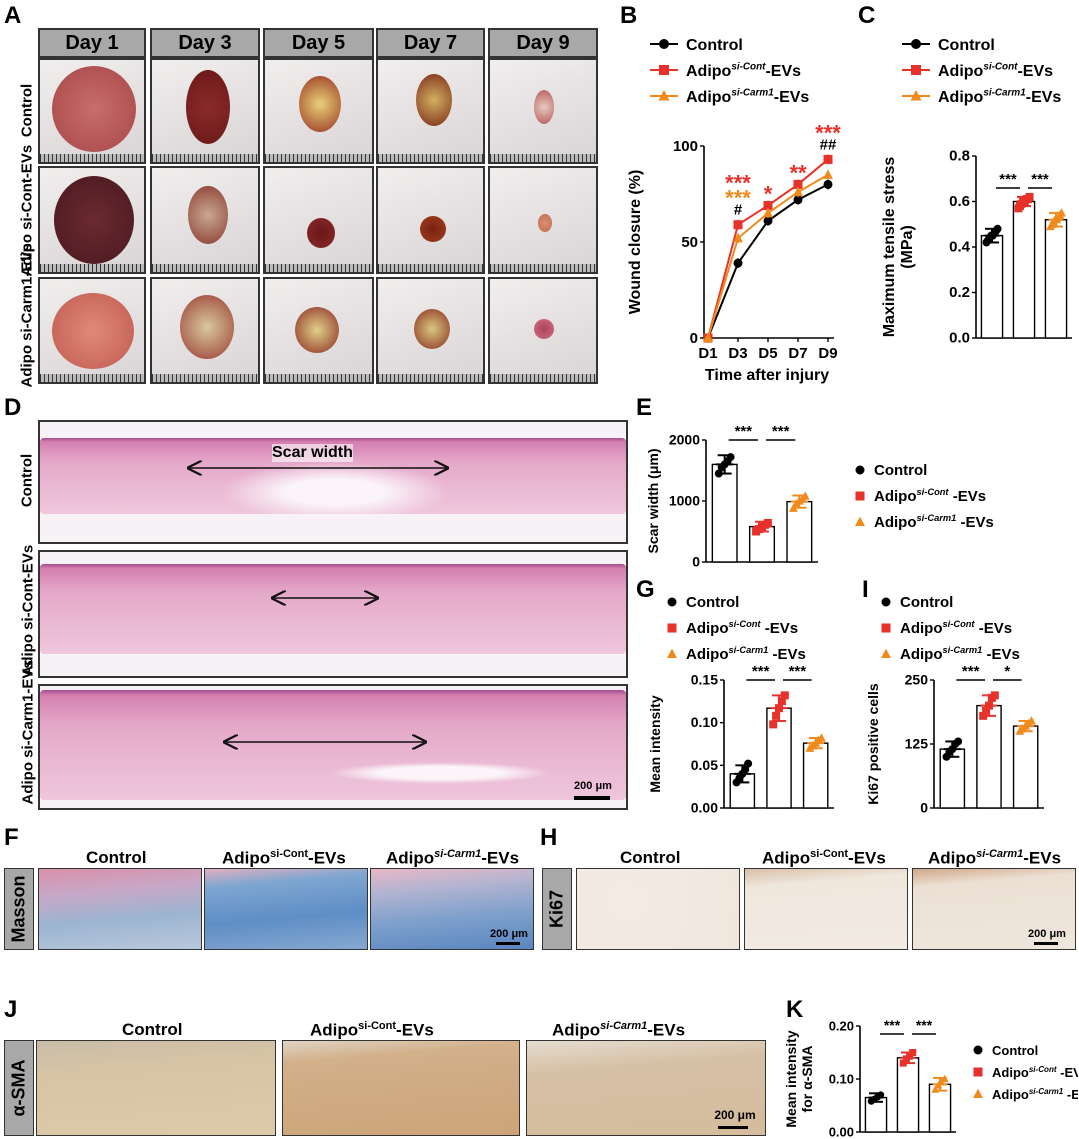  Describe the element at coordinates (152, 1029) in the screenshot. I see `title-control: Control` at that location.